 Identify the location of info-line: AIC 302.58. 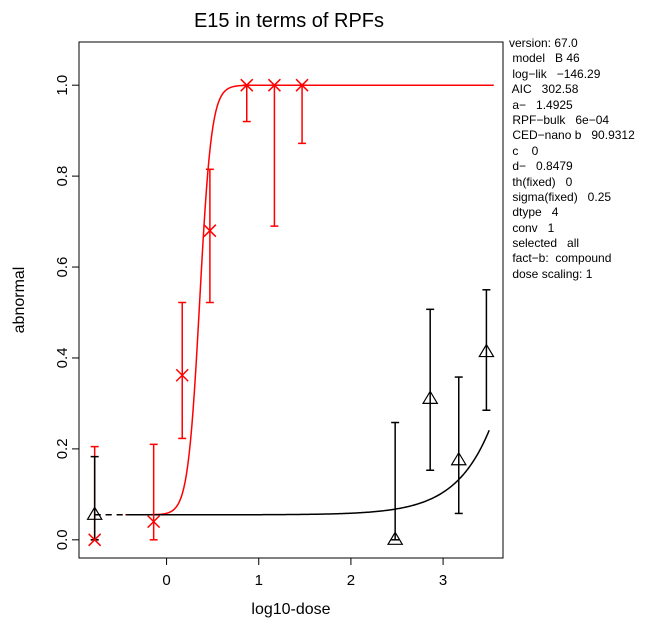
(544, 89).